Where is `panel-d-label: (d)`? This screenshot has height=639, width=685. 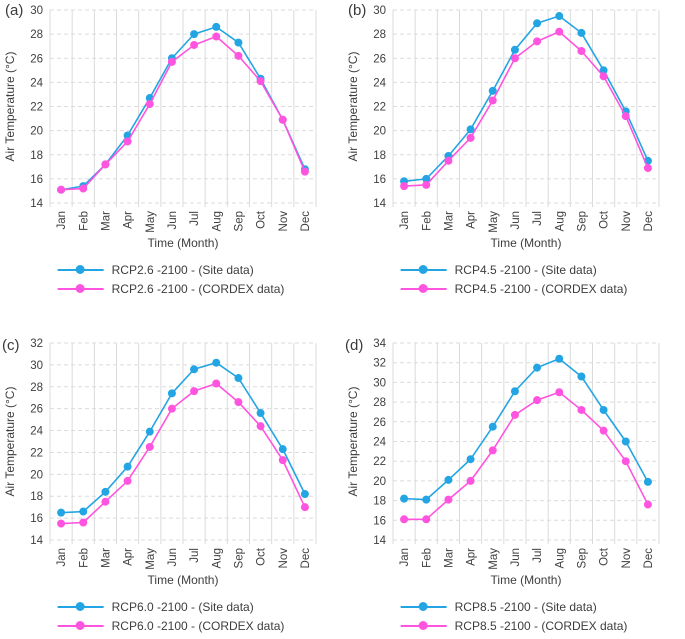
panel-d-label: (d) is located at coordinates (354, 345).